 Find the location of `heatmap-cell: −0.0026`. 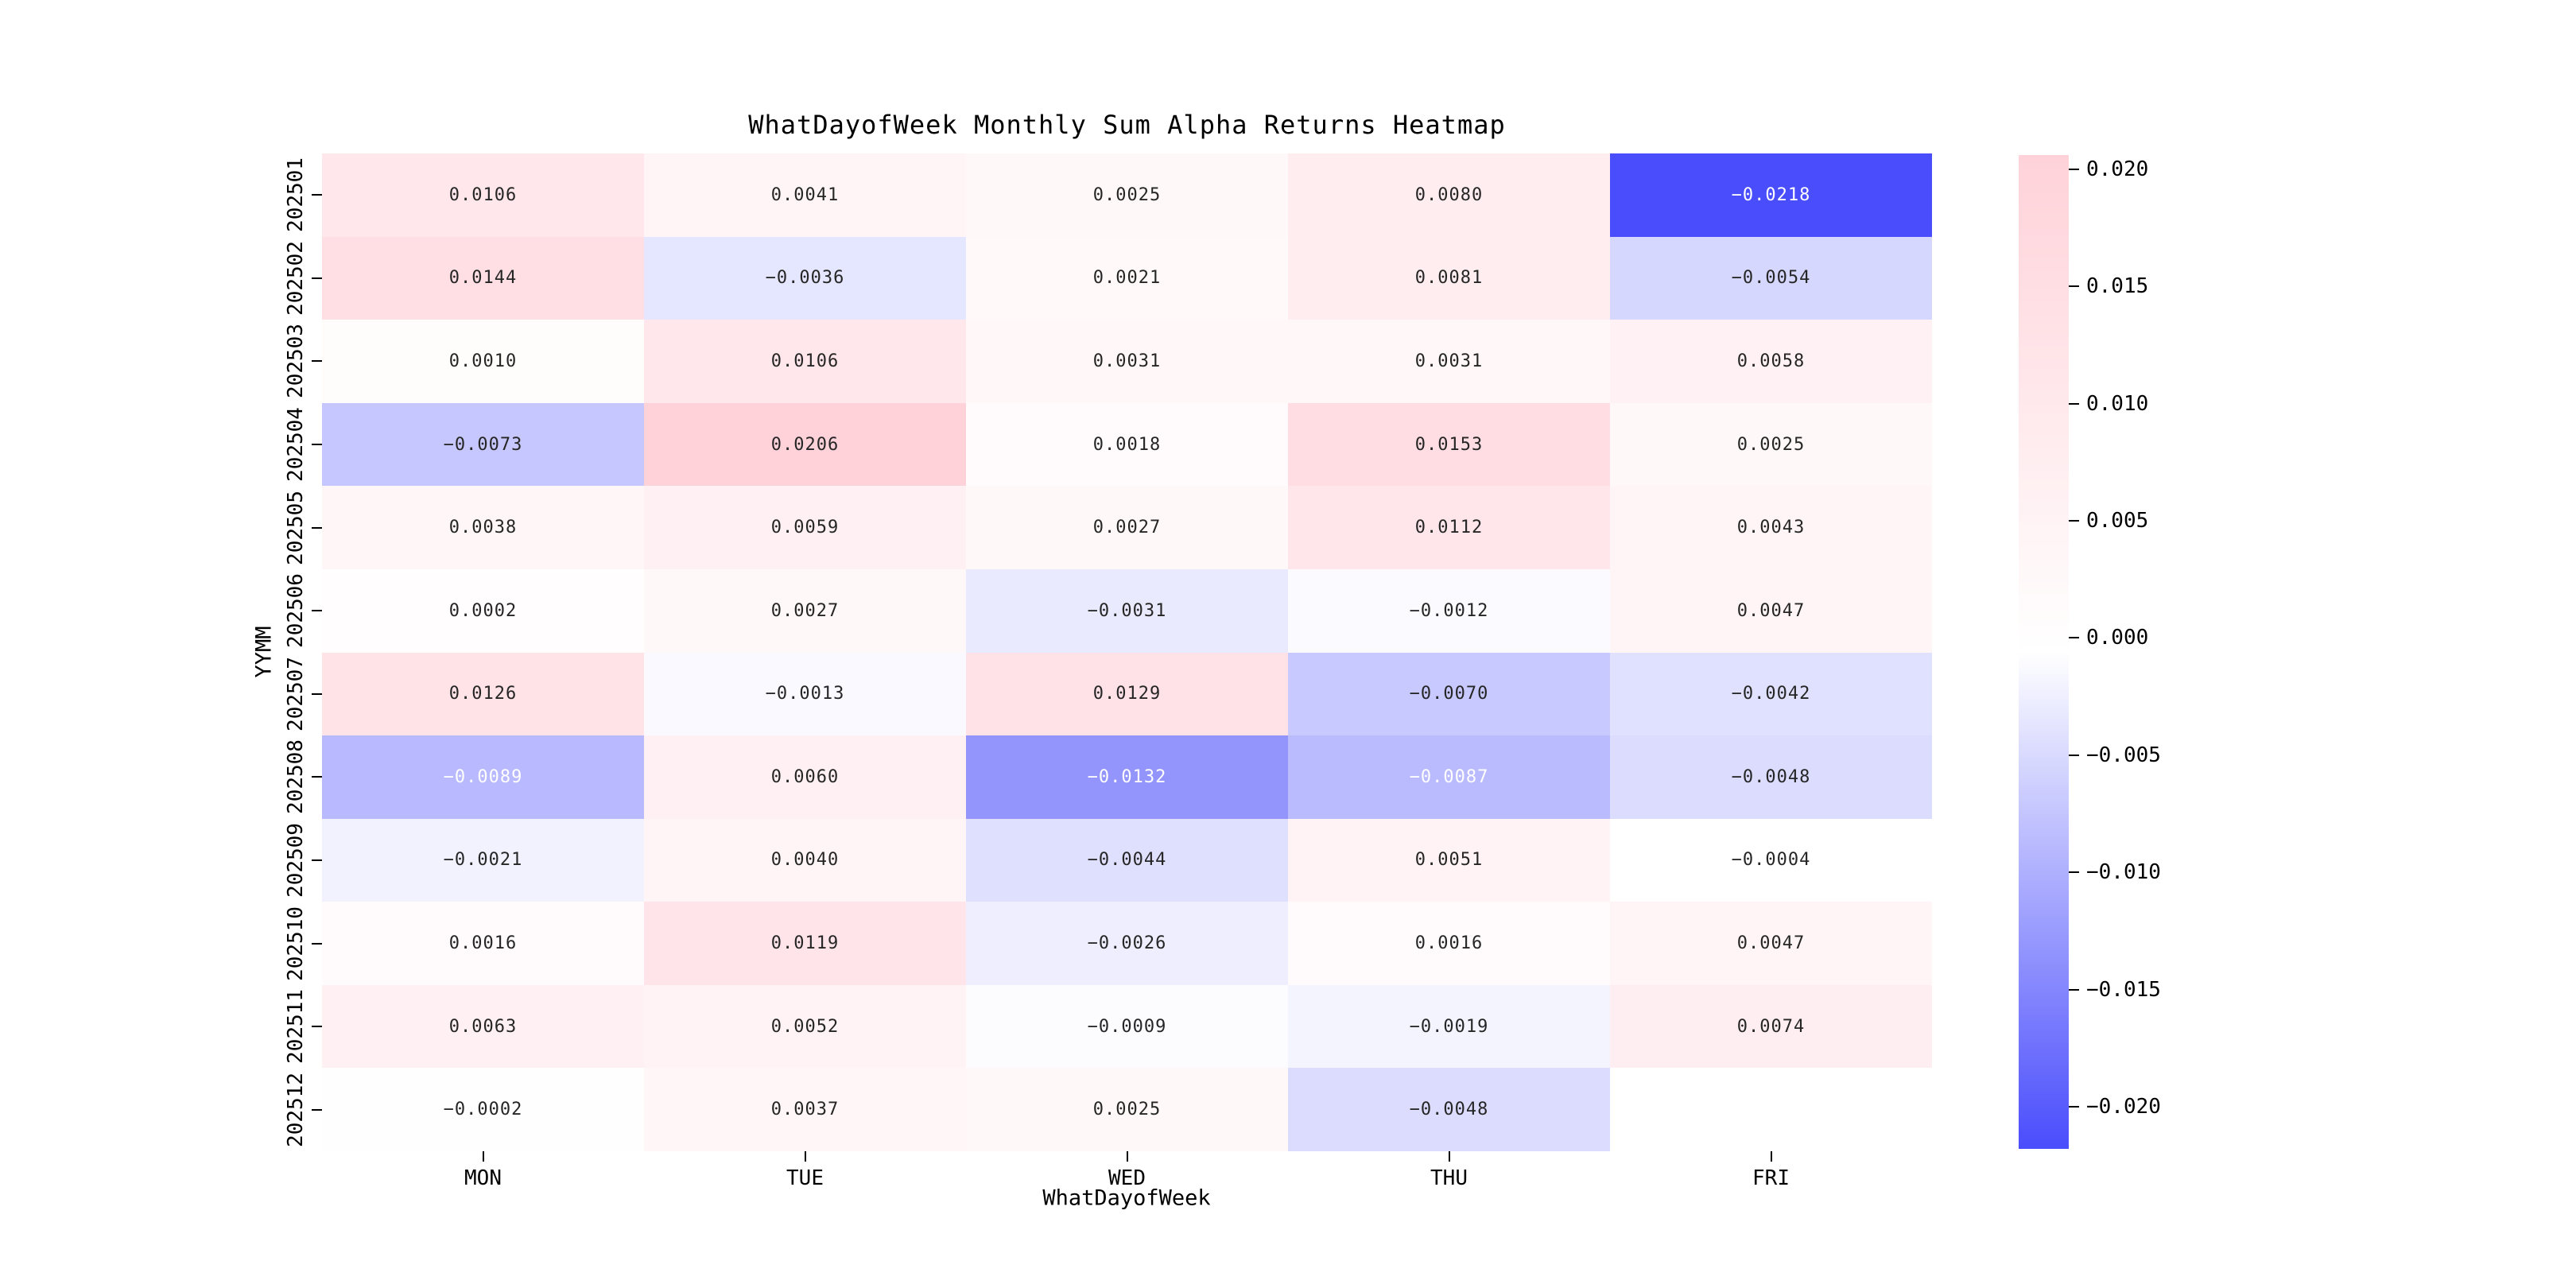

heatmap-cell: −0.0026 is located at coordinates (1127, 944).